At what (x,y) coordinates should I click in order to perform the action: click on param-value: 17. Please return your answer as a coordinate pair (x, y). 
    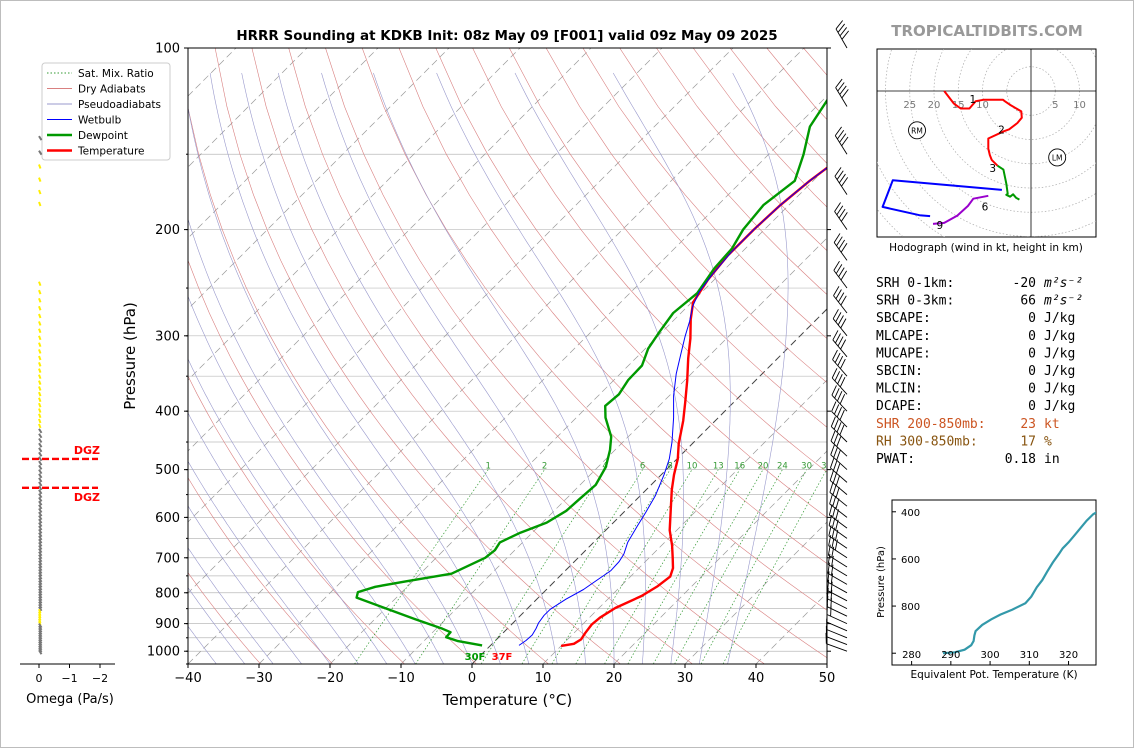
    Looking at the image, I should click on (1028, 441).